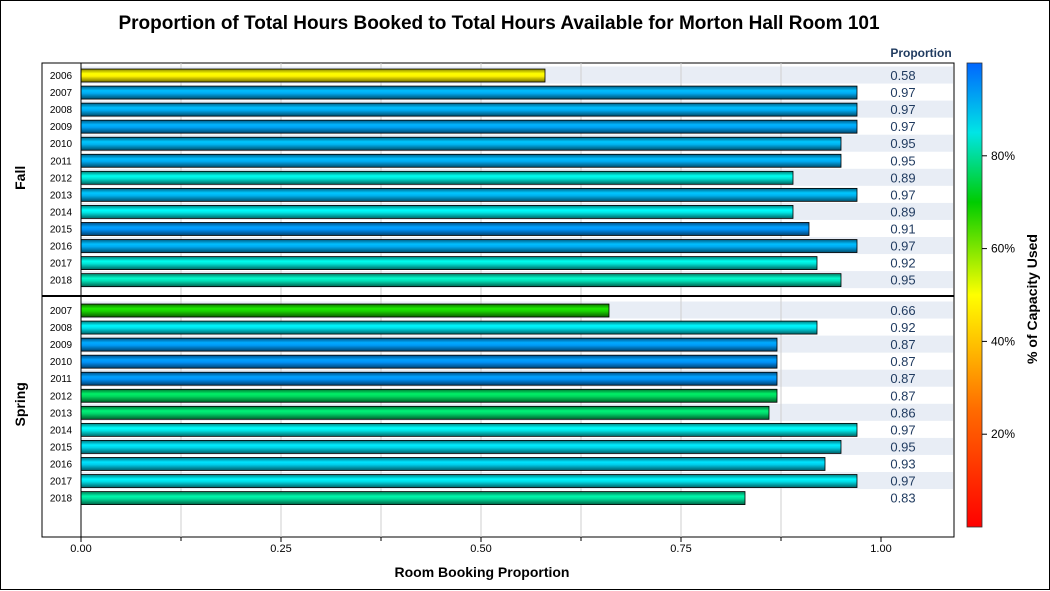 The width and height of the screenshot is (1050, 591). What do you see at coordinates (461, 160) in the screenshot?
I see `bar-fall-2011` at bounding box center [461, 160].